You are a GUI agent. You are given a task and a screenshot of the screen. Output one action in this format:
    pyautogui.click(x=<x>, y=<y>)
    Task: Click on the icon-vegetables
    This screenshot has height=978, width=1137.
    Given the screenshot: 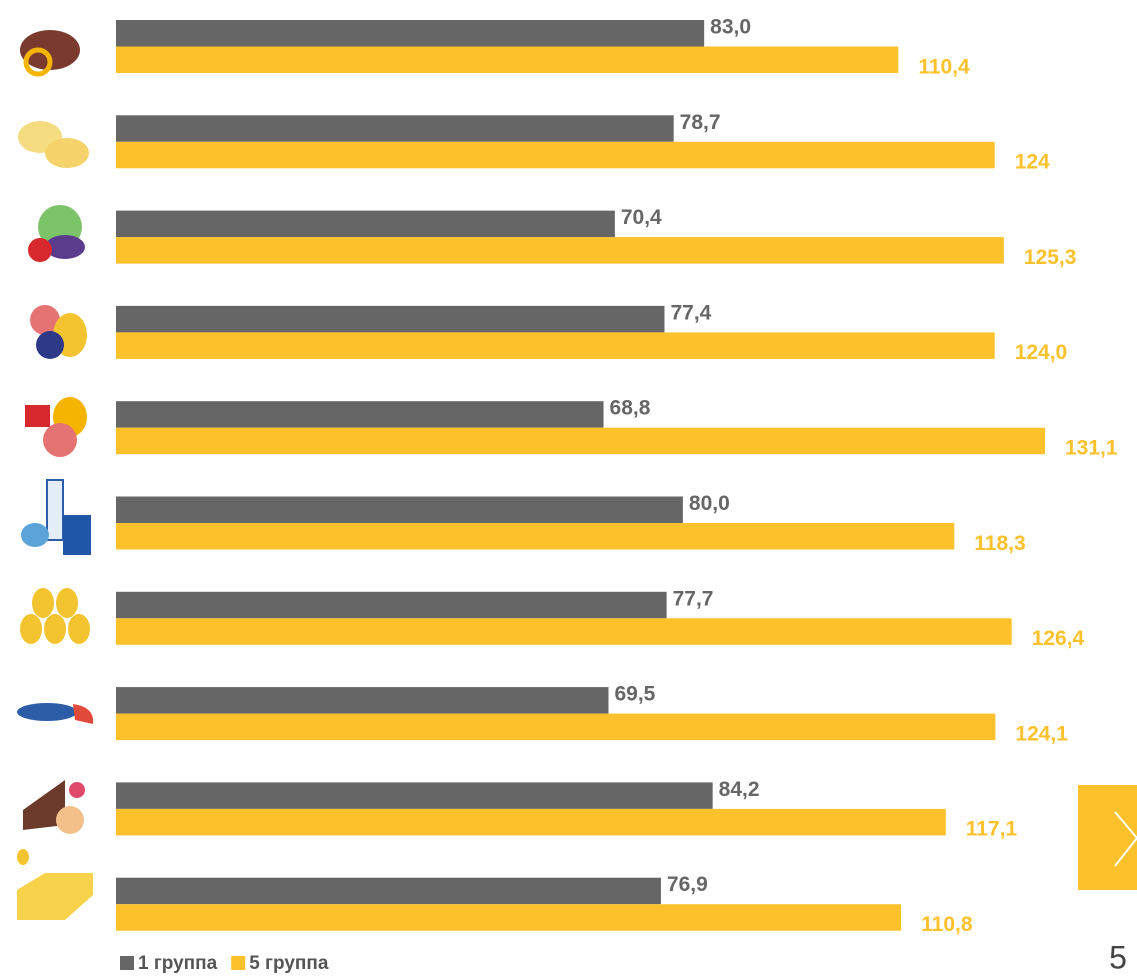 What is the action you would take?
    pyautogui.click(x=56, y=233)
    